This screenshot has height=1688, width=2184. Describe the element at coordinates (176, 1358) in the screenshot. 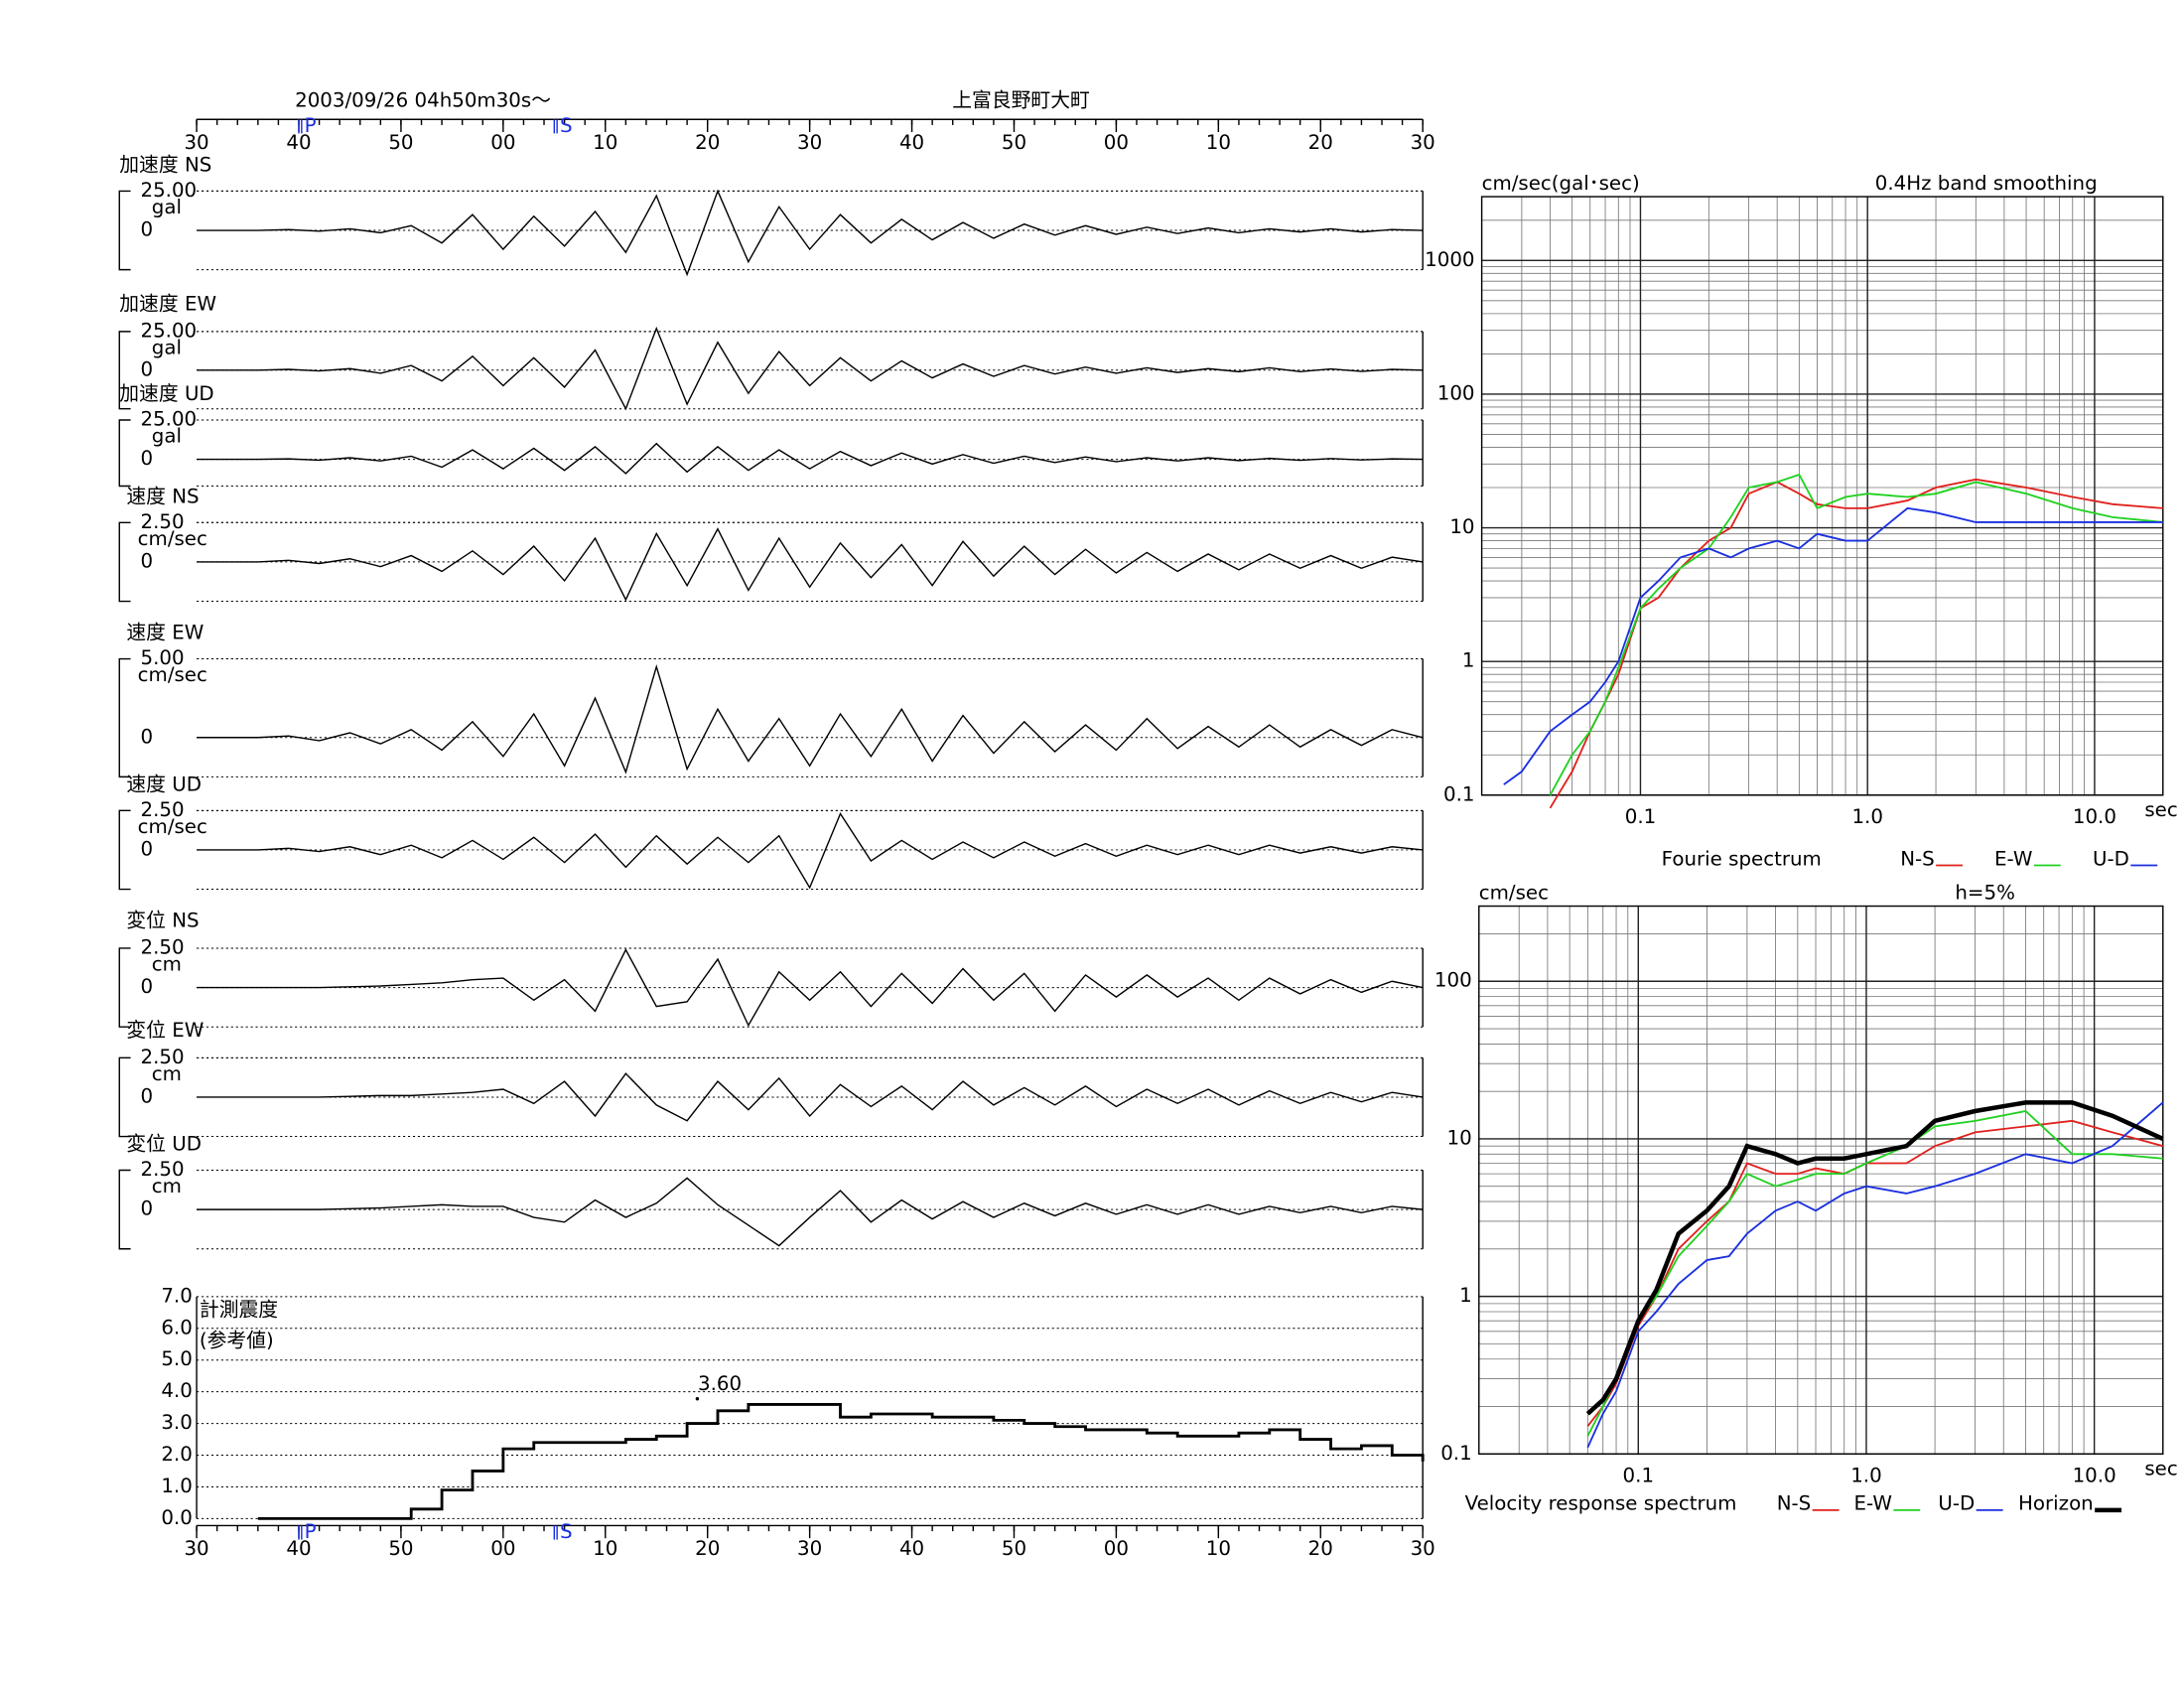

I see `y-tick-label: 5.0` at that location.